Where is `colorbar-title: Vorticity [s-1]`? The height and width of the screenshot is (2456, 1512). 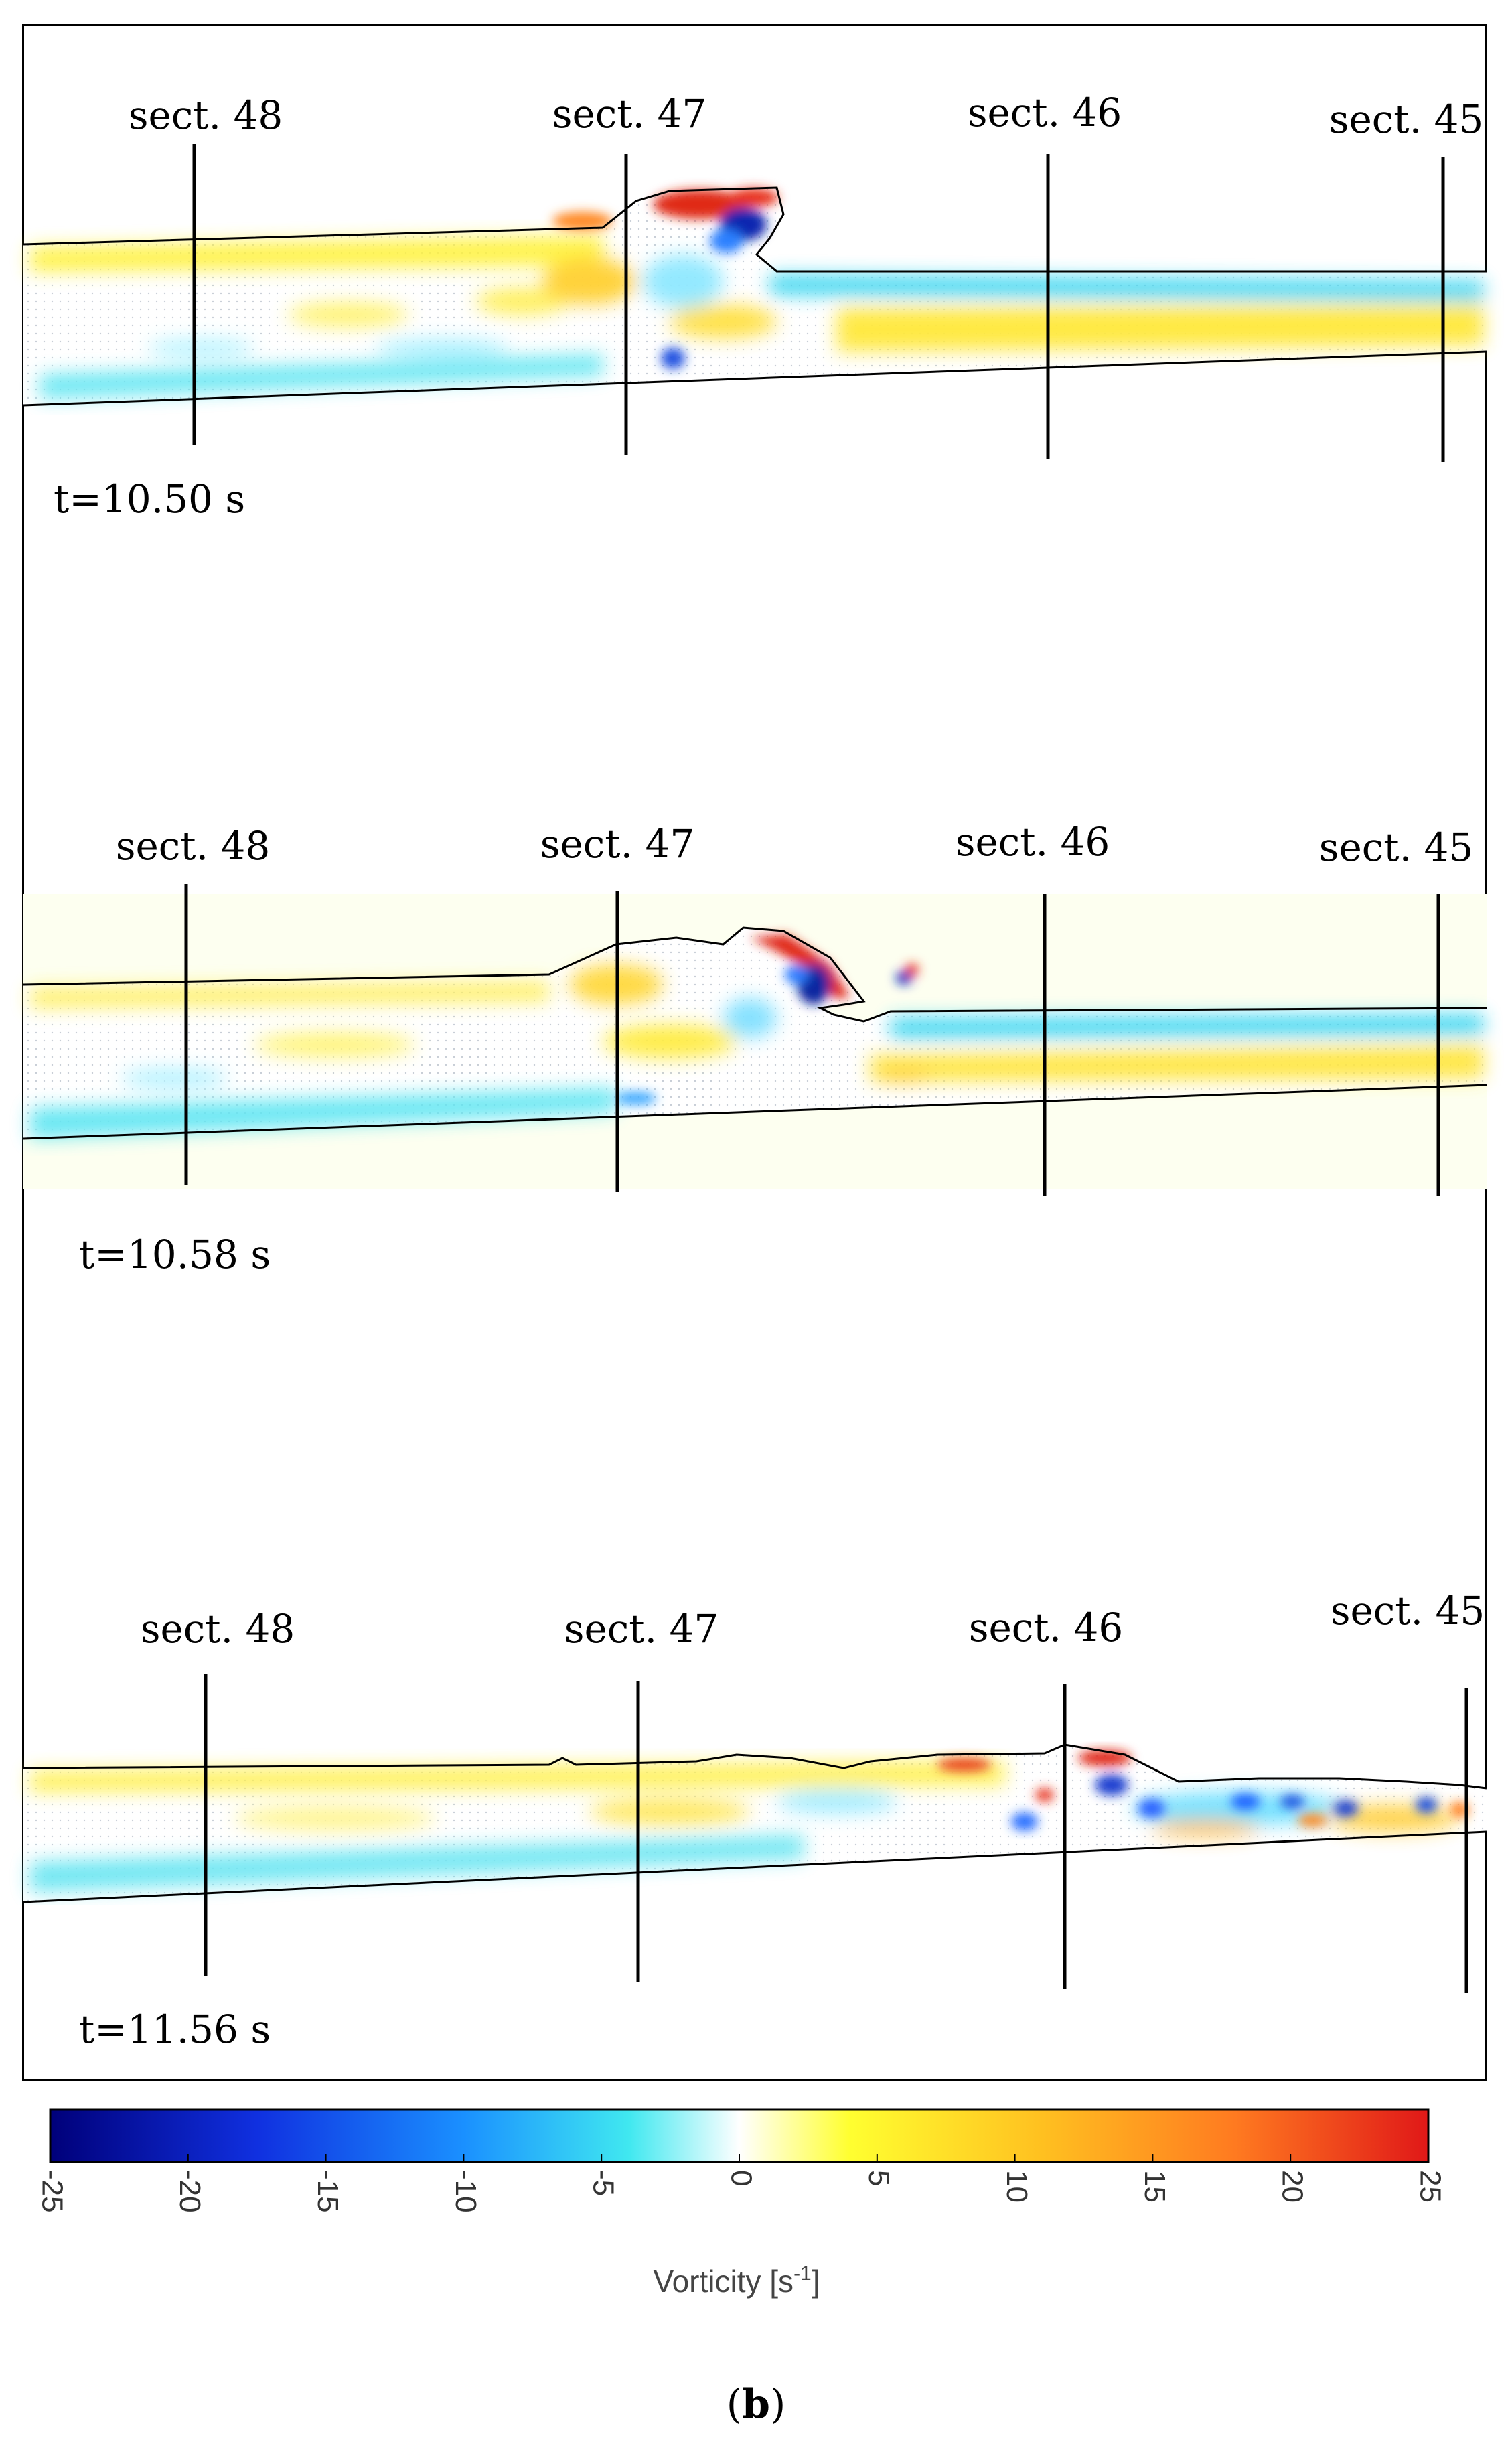 colorbar-title: Vorticity [s-1] is located at coordinates (737, 2280).